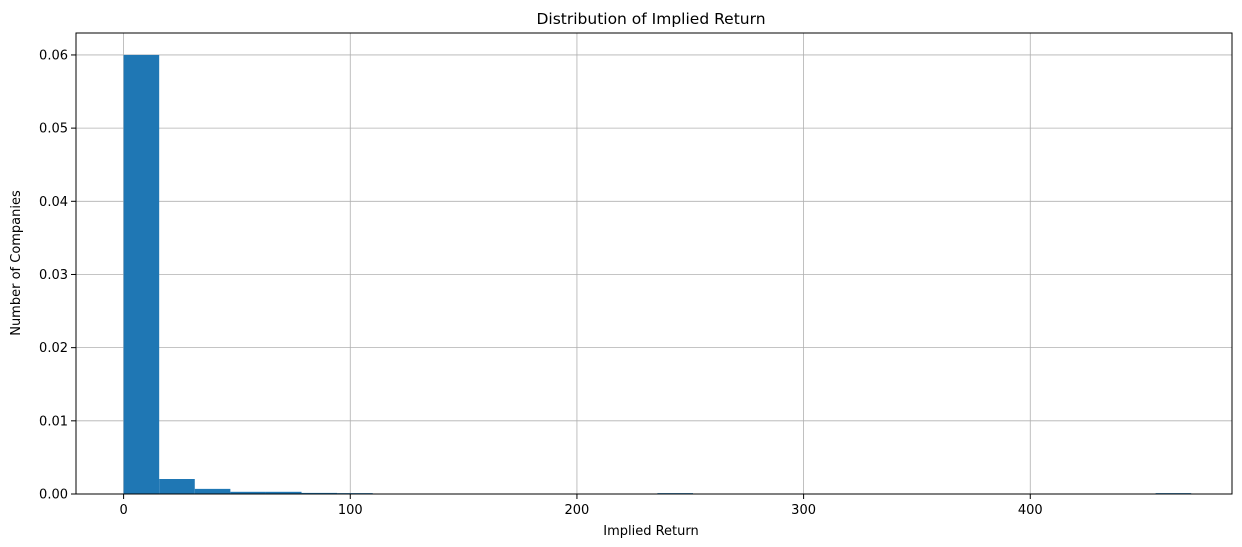 This screenshot has width=1242, height=547. What do you see at coordinates (123, 510) in the screenshot?
I see `x-tick-label: 0` at bounding box center [123, 510].